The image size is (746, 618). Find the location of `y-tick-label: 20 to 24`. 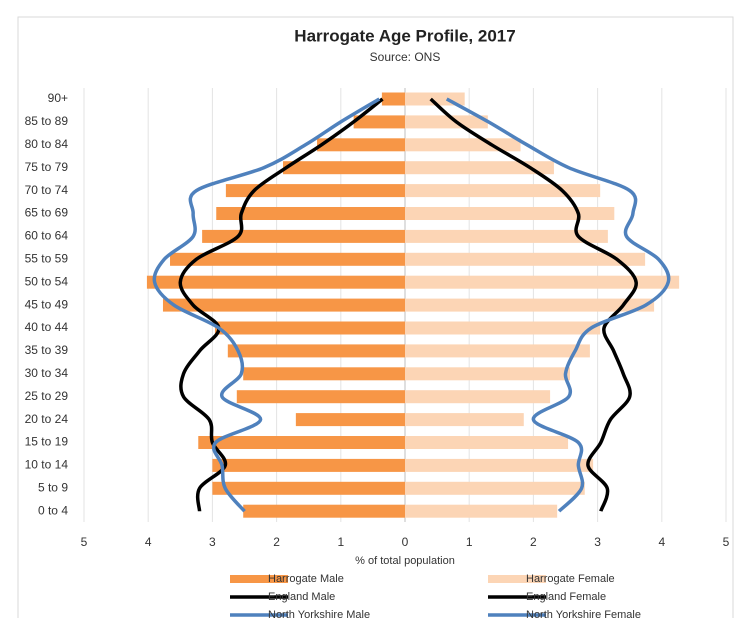

y-tick-label: 20 to 24 is located at coordinates (47, 419).